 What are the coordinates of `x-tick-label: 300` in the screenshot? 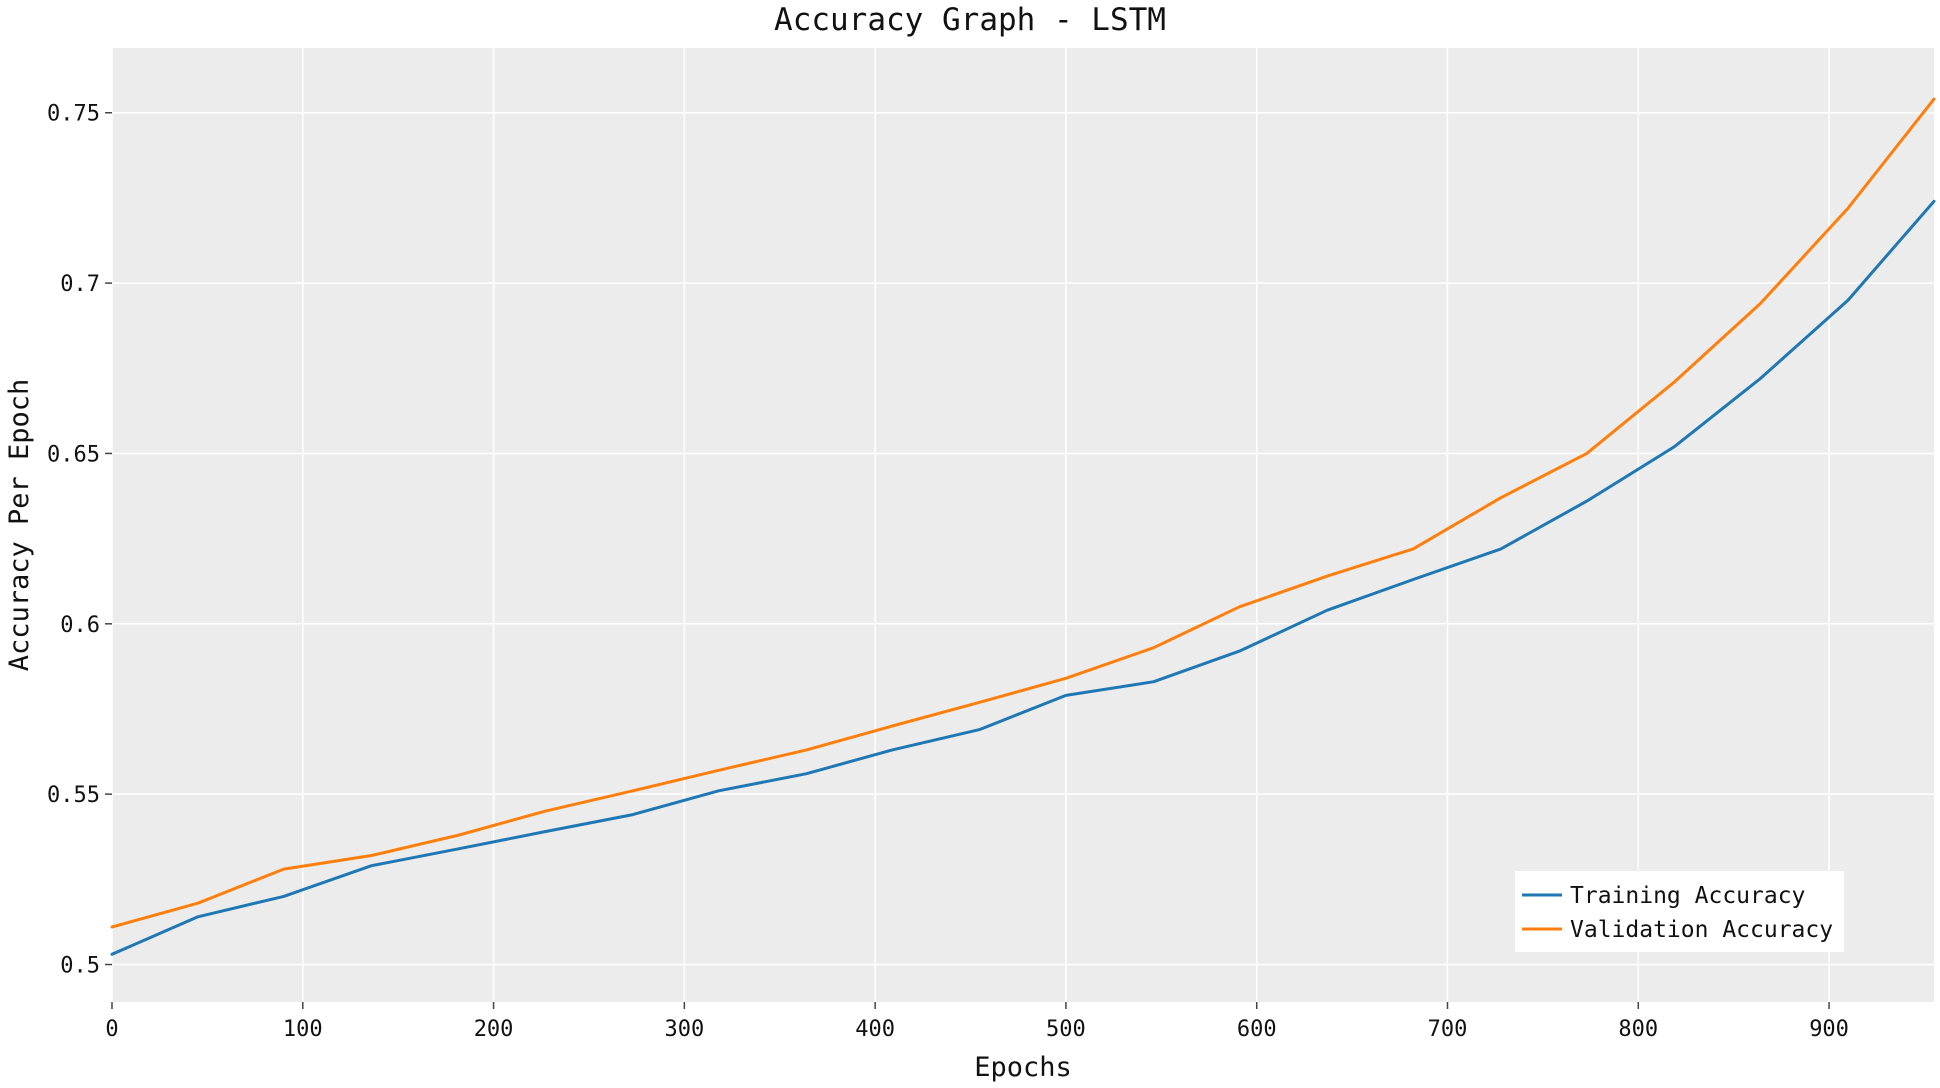 It's located at (684, 1029).